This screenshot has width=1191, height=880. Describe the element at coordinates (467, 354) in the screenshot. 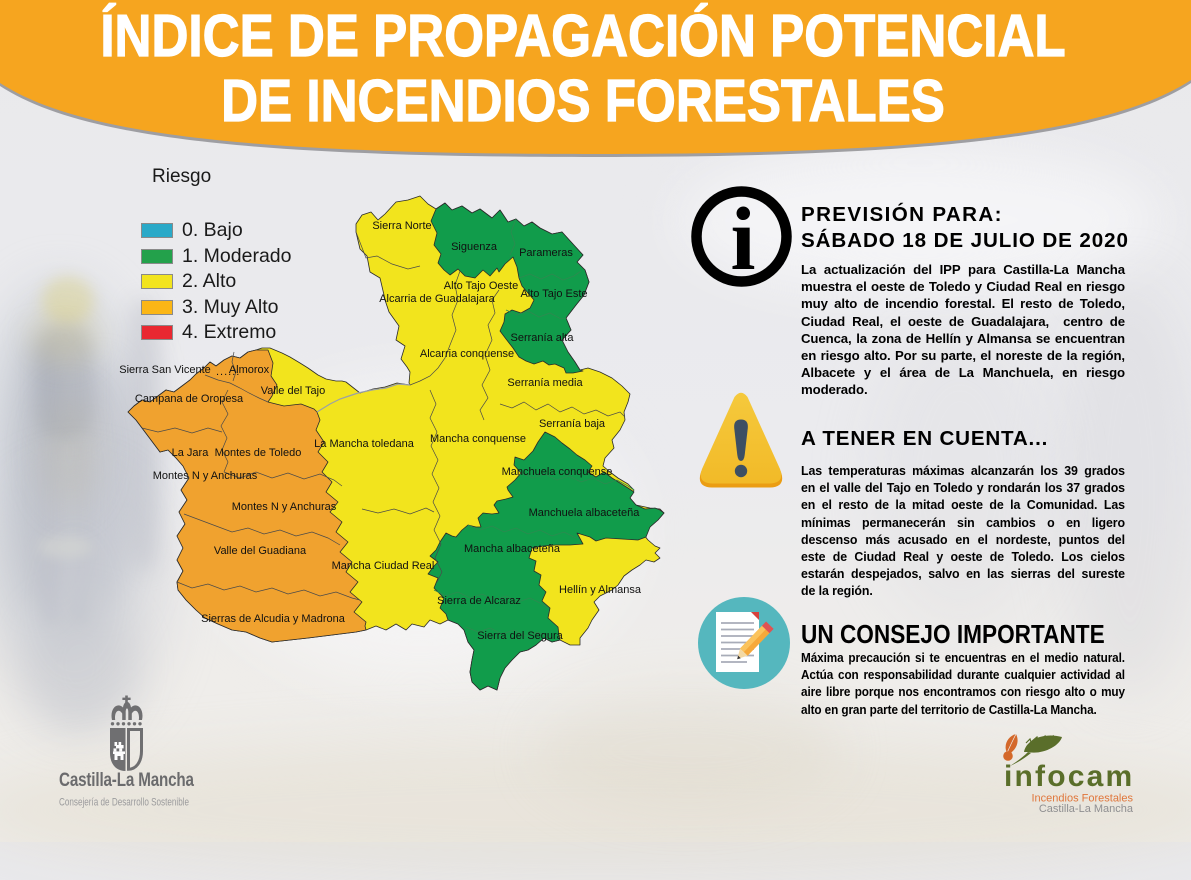

I see `svg-text: Alcarria conquense` at that location.